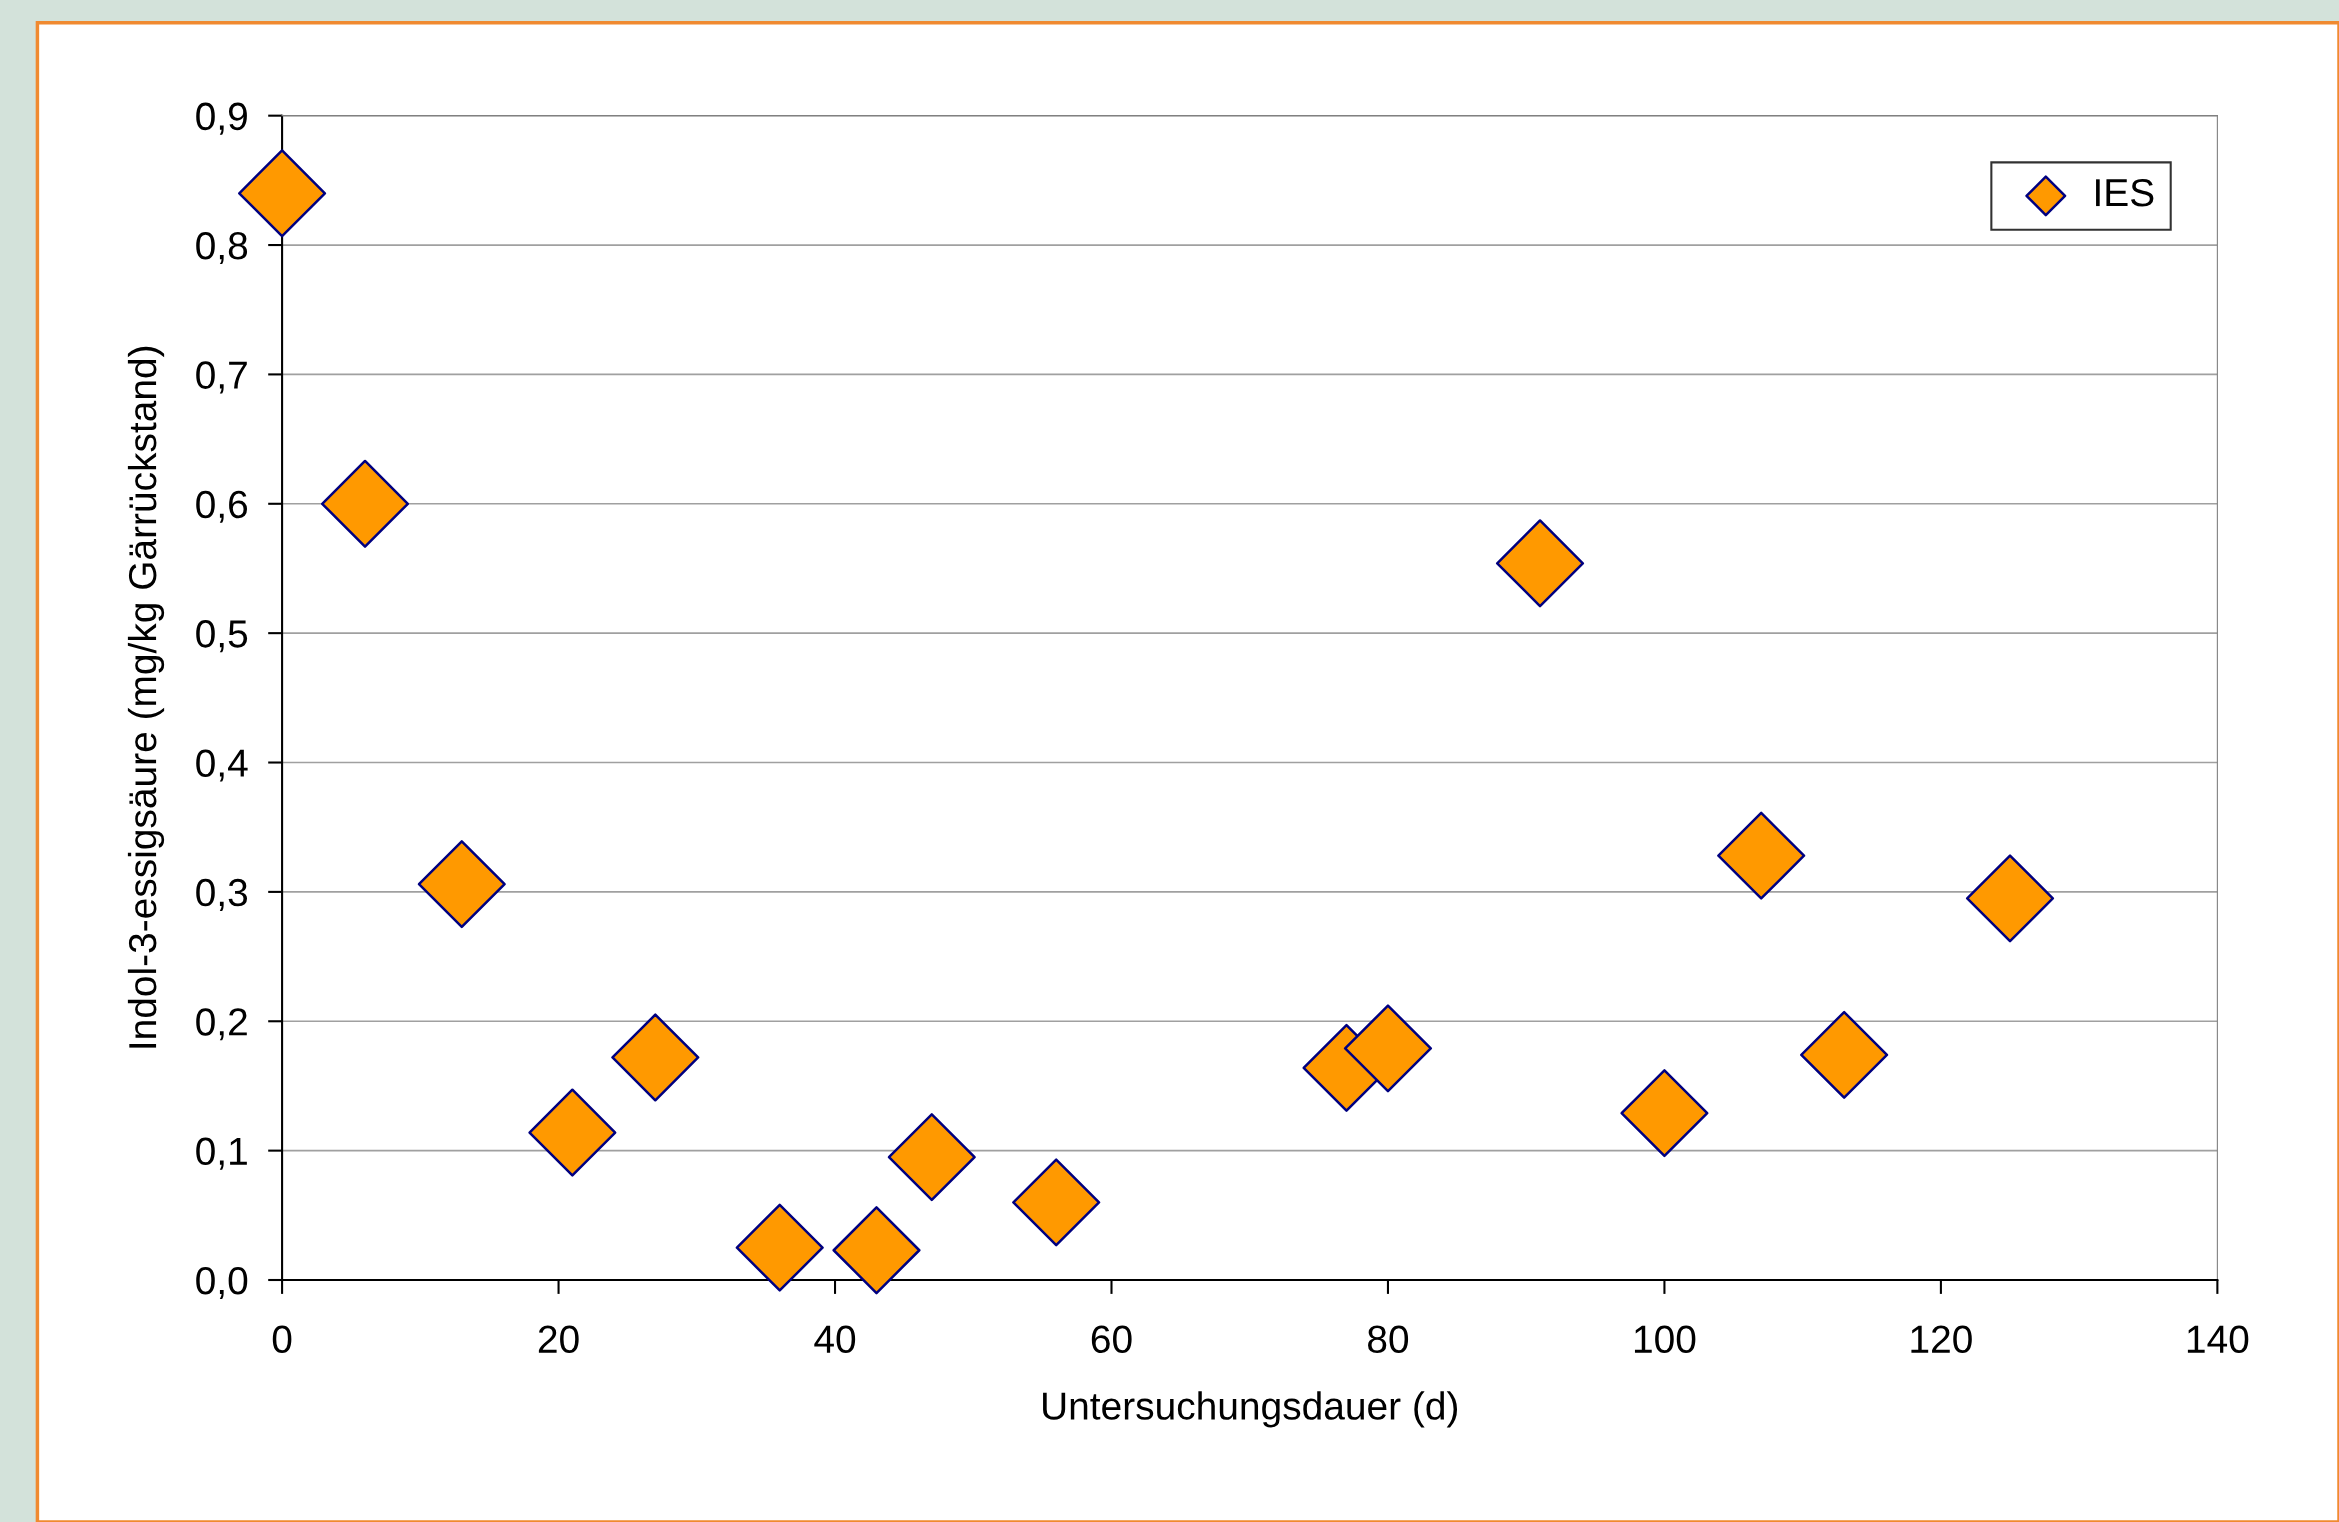  Describe the element at coordinates (1111, 1339) in the screenshot. I see `x-tick-label: 60` at that location.